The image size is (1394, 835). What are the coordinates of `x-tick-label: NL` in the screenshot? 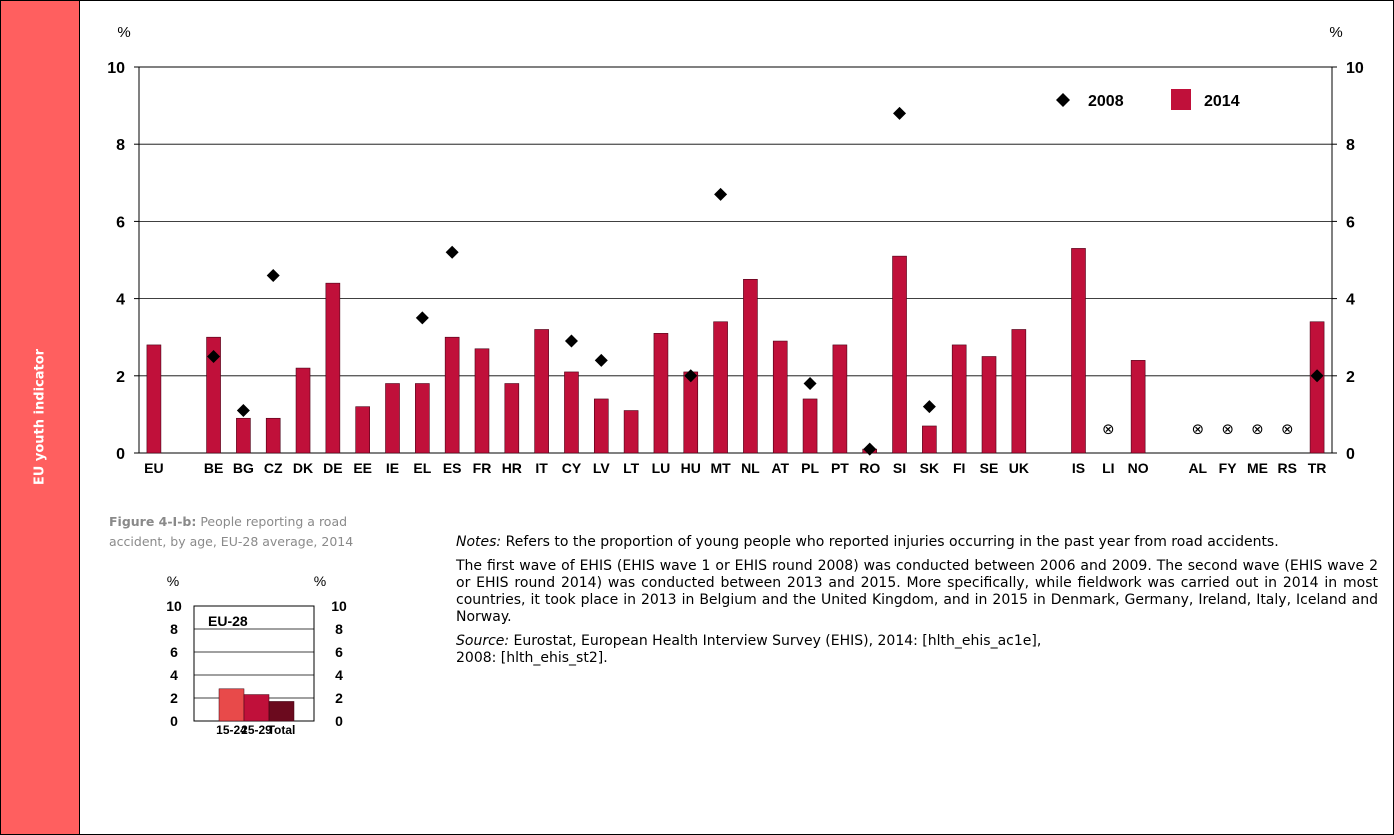 It's located at (750, 468).